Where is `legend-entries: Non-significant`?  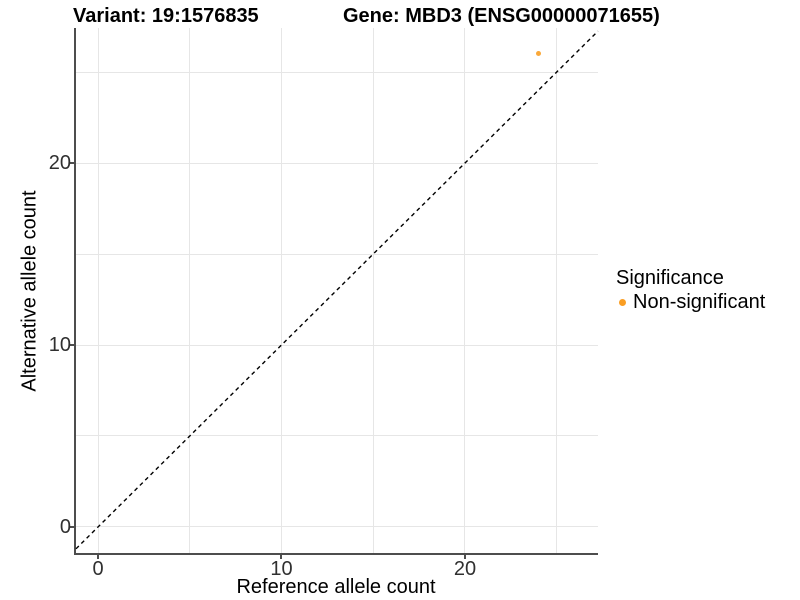
legend-entries: Non-significant is located at coordinates (690, 302).